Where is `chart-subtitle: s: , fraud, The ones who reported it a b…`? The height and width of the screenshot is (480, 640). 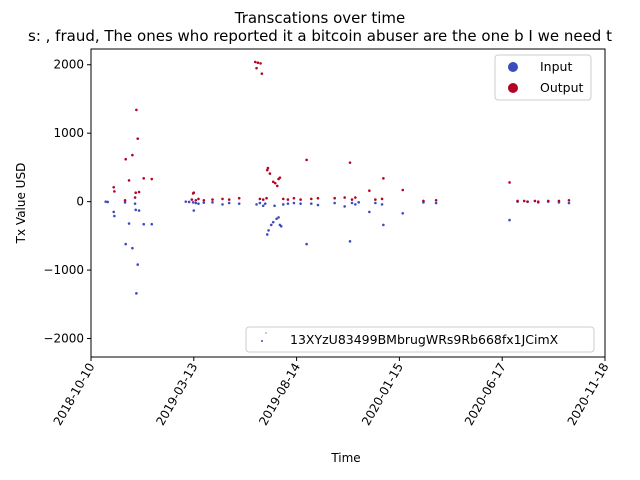
chart-subtitle: s: , fraud, The ones who reported it a b… is located at coordinates (320, 36).